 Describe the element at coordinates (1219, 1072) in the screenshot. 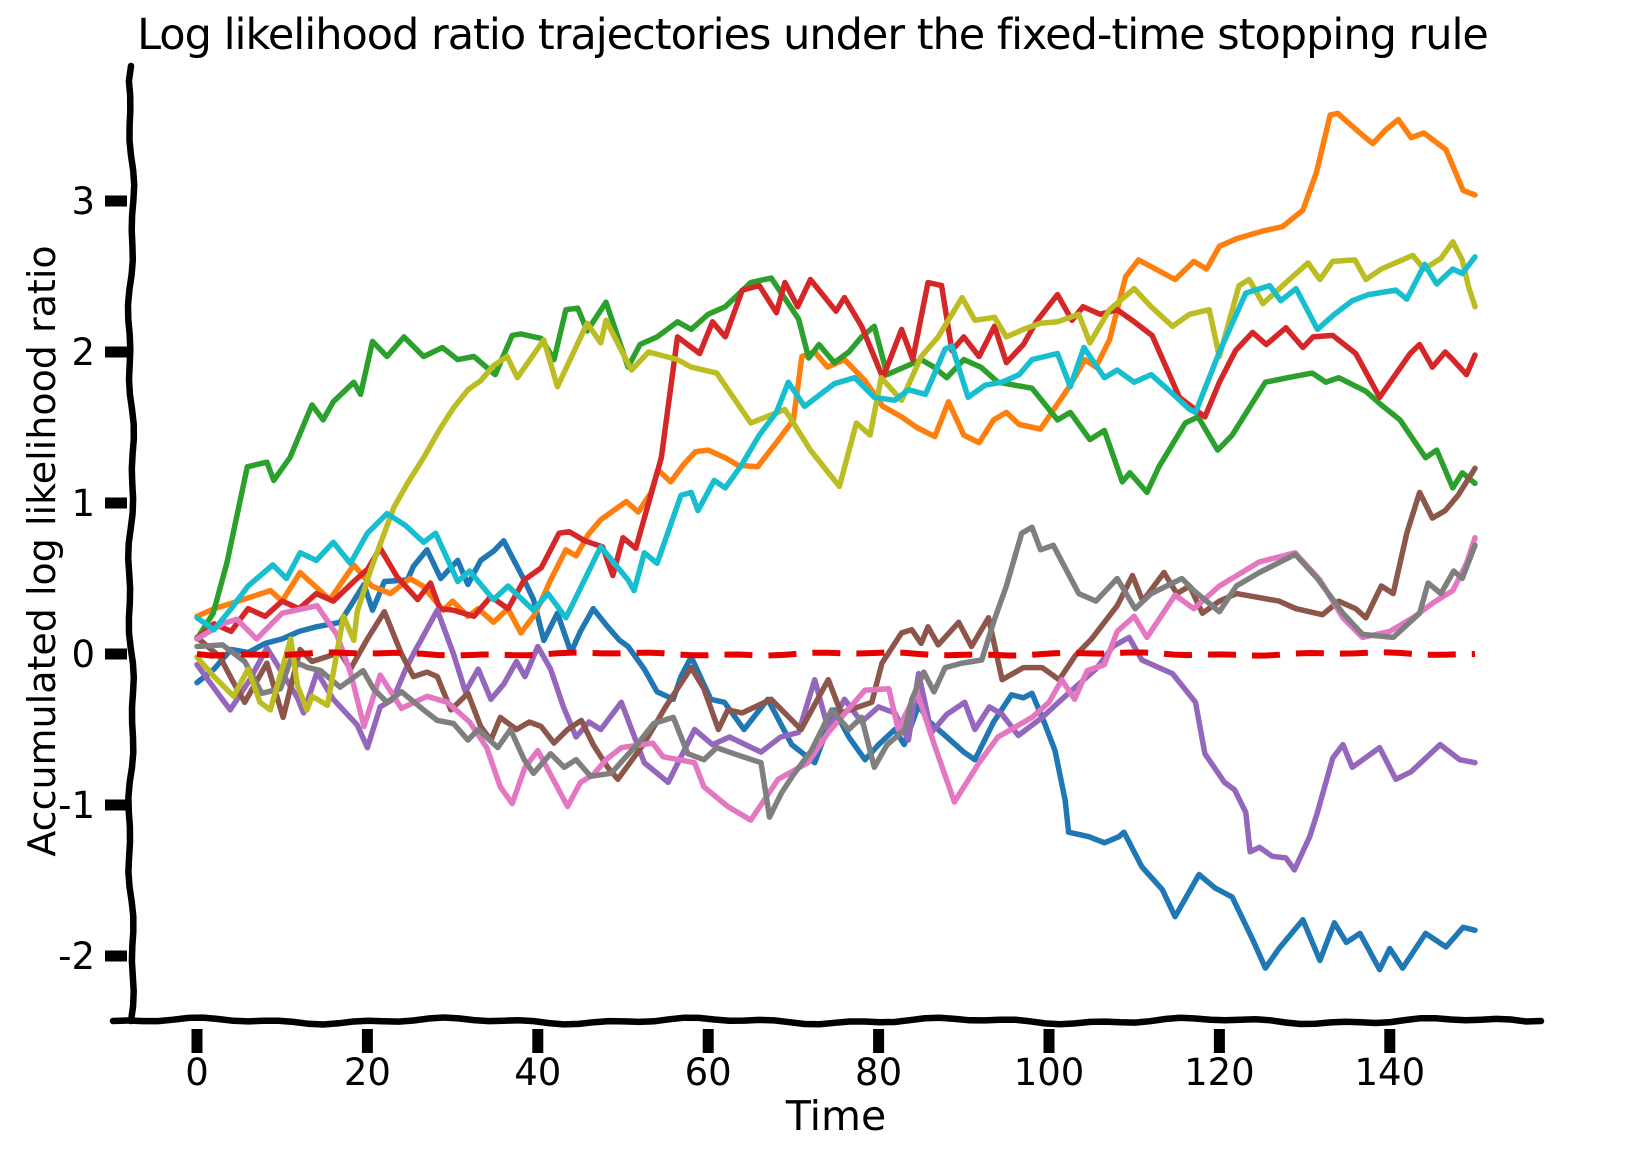

I see `x-tick-label: 120` at that location.